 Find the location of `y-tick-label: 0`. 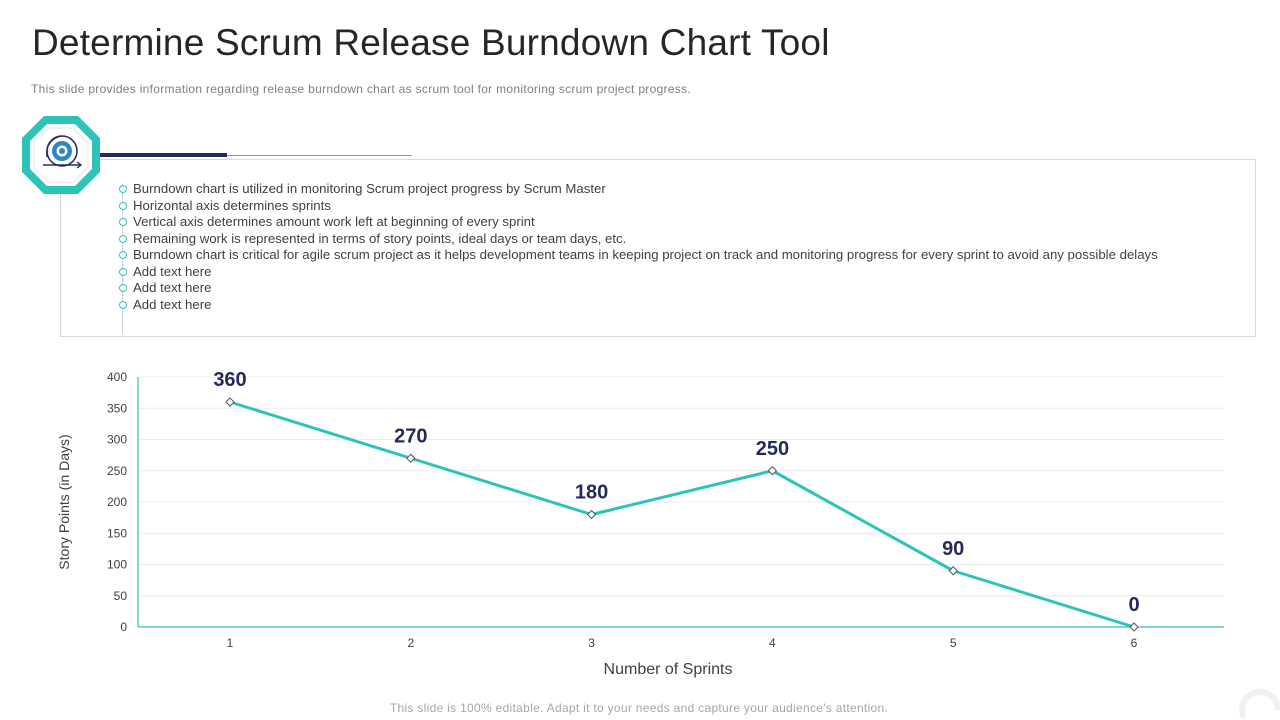

y-tick-label: 0 is located at coordinates (123, 627).